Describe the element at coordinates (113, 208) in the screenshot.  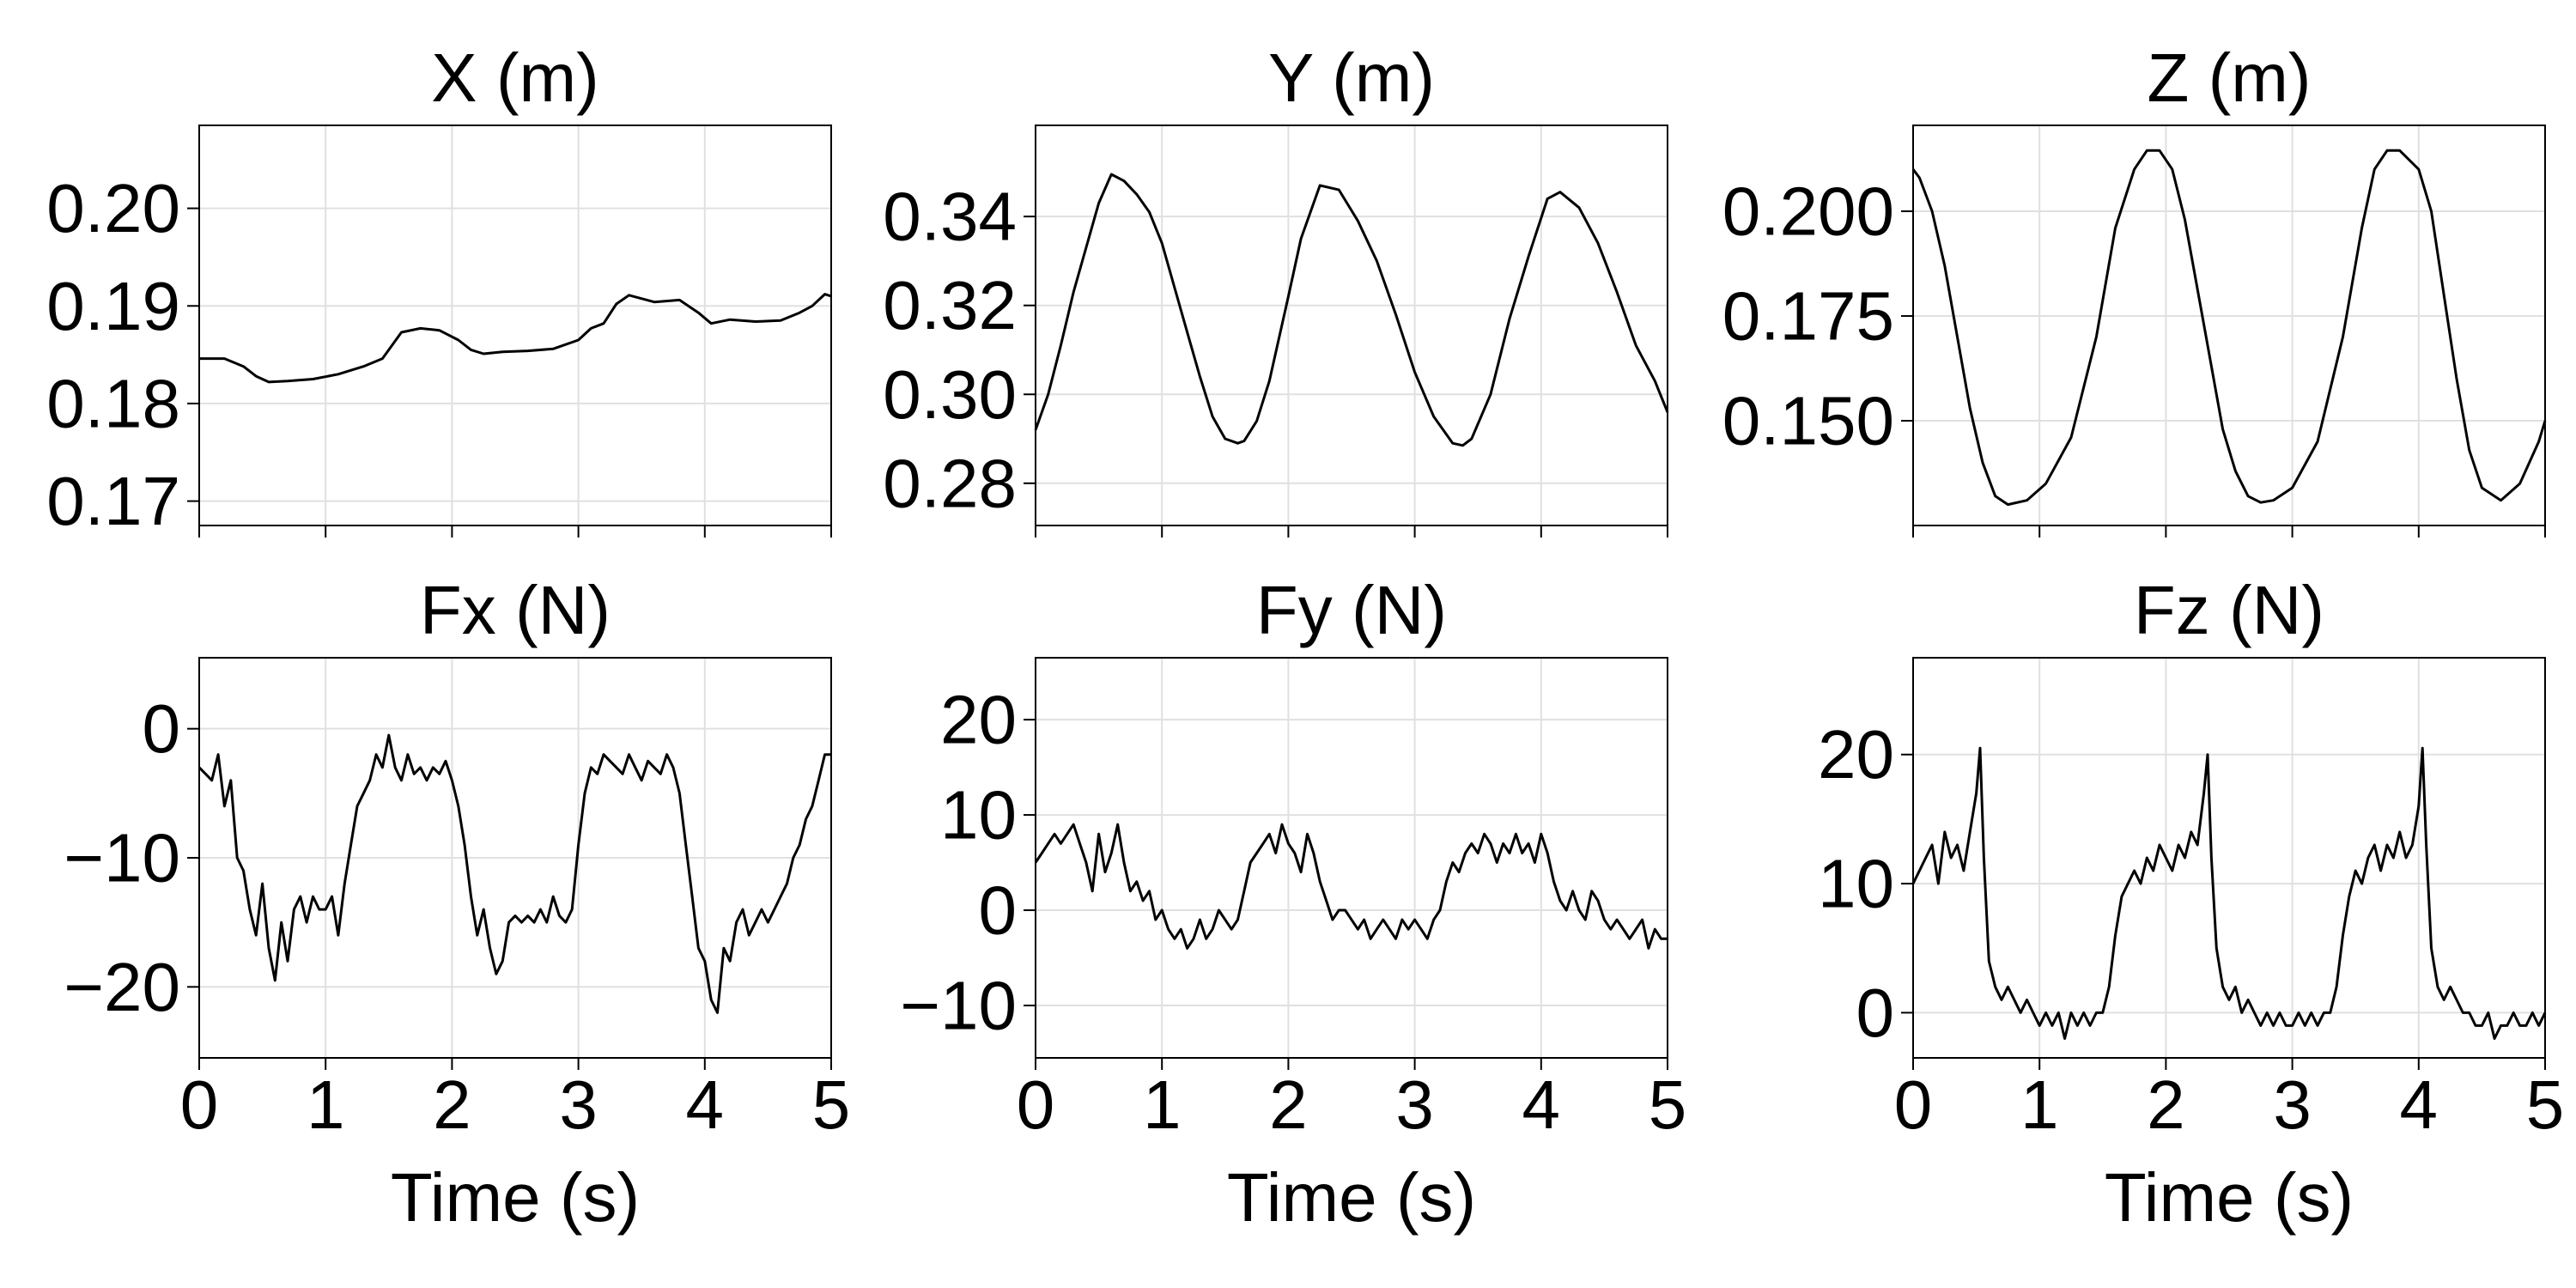
I see `y-tick-label: 0.20` at that location.